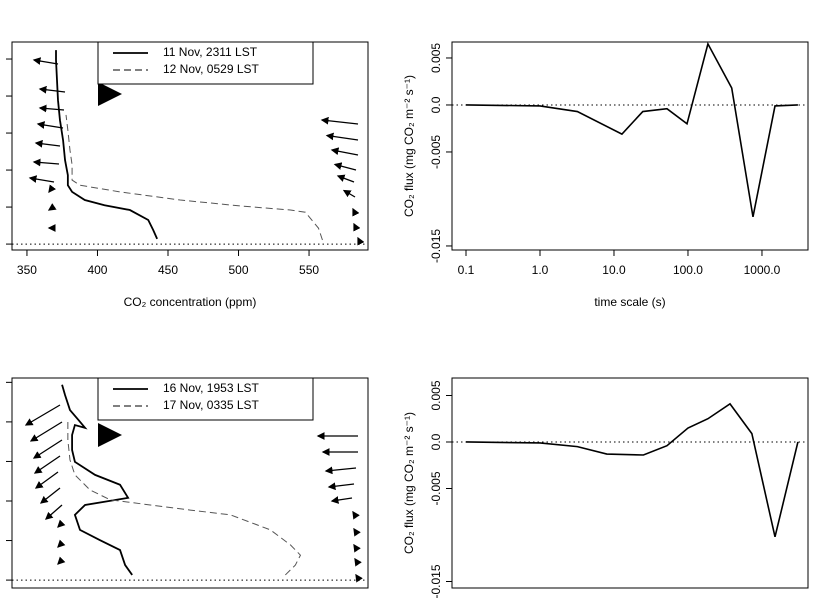  I want to click on legend-label: 11 Nov, 2311 LST, so click(210, 52).